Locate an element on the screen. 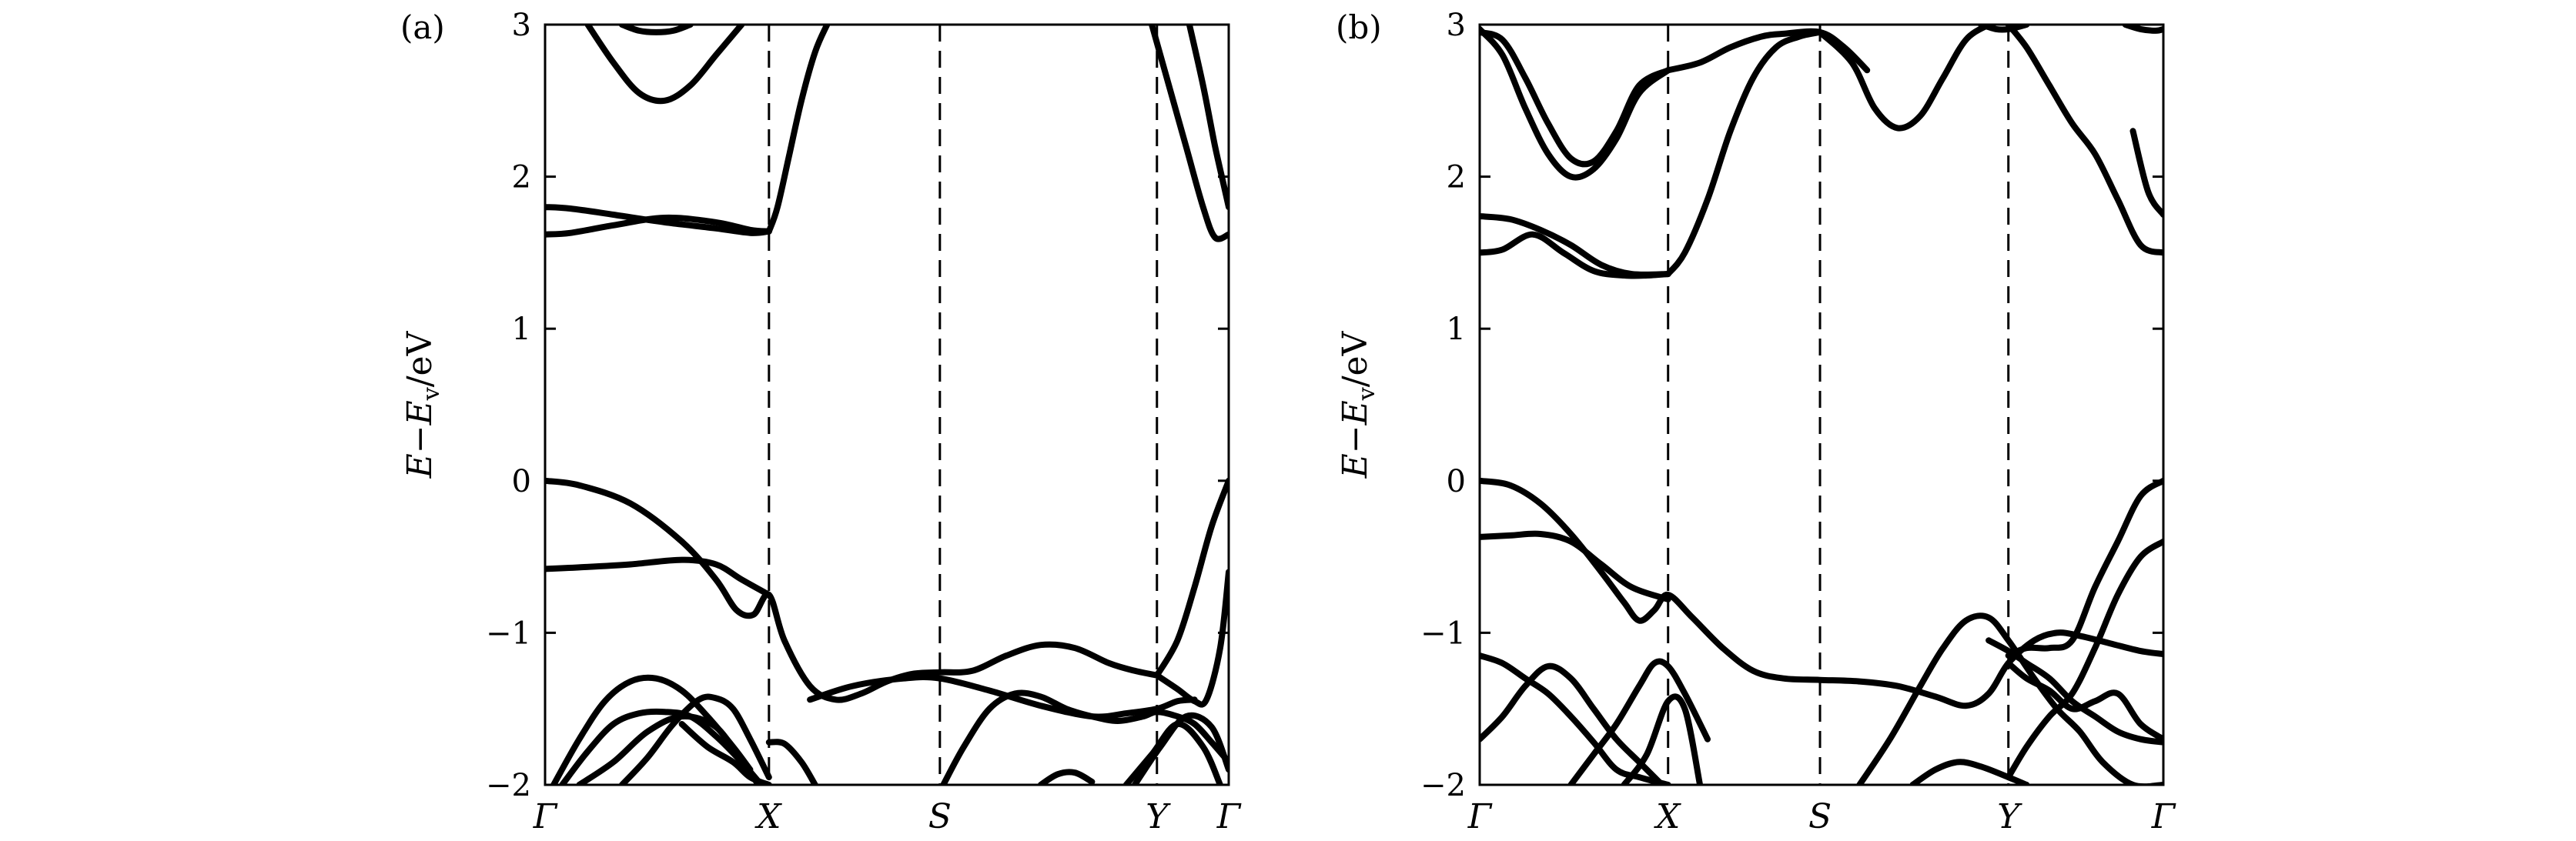  panel-label: (a) is located at coordinates (423, 27).